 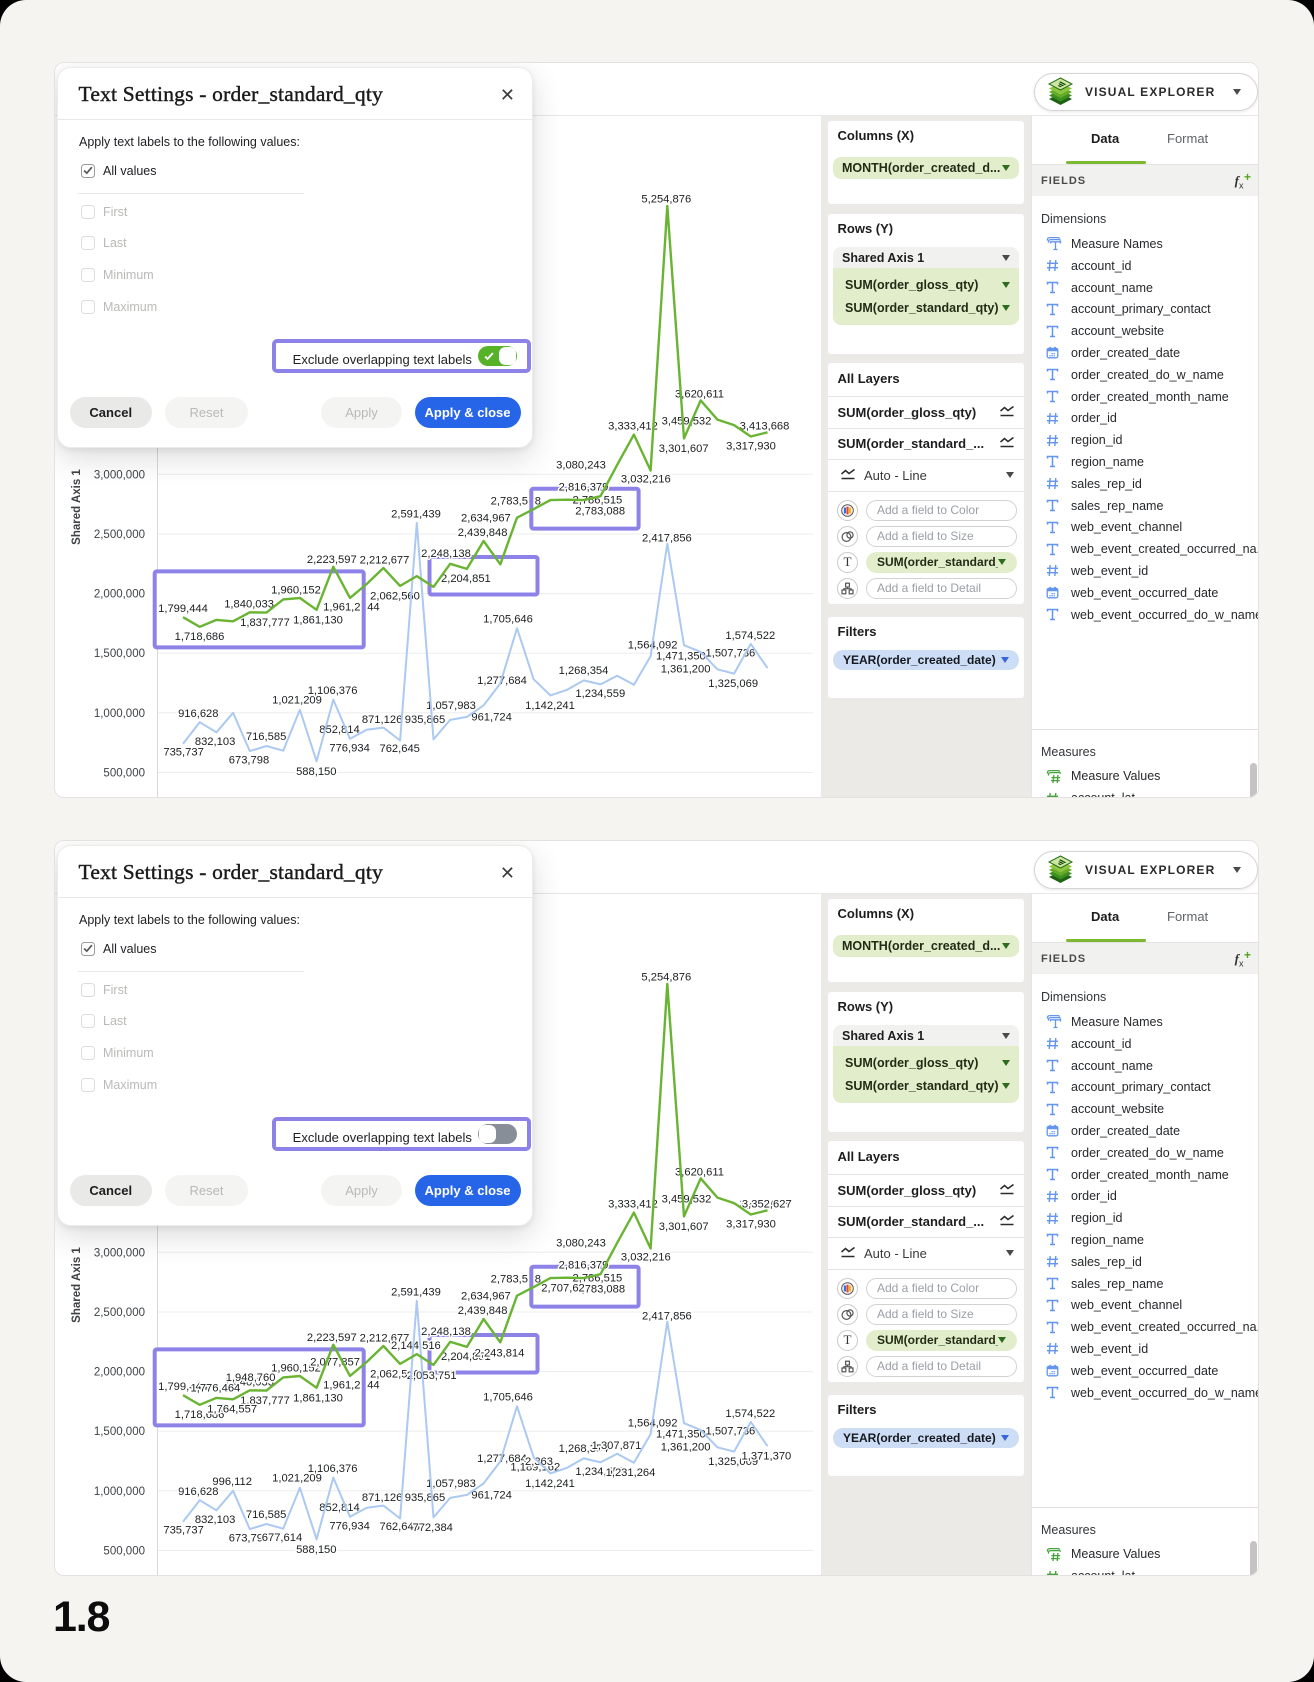 I want to click on svg-text: 3,459,532, so click(x=687, y=1200).